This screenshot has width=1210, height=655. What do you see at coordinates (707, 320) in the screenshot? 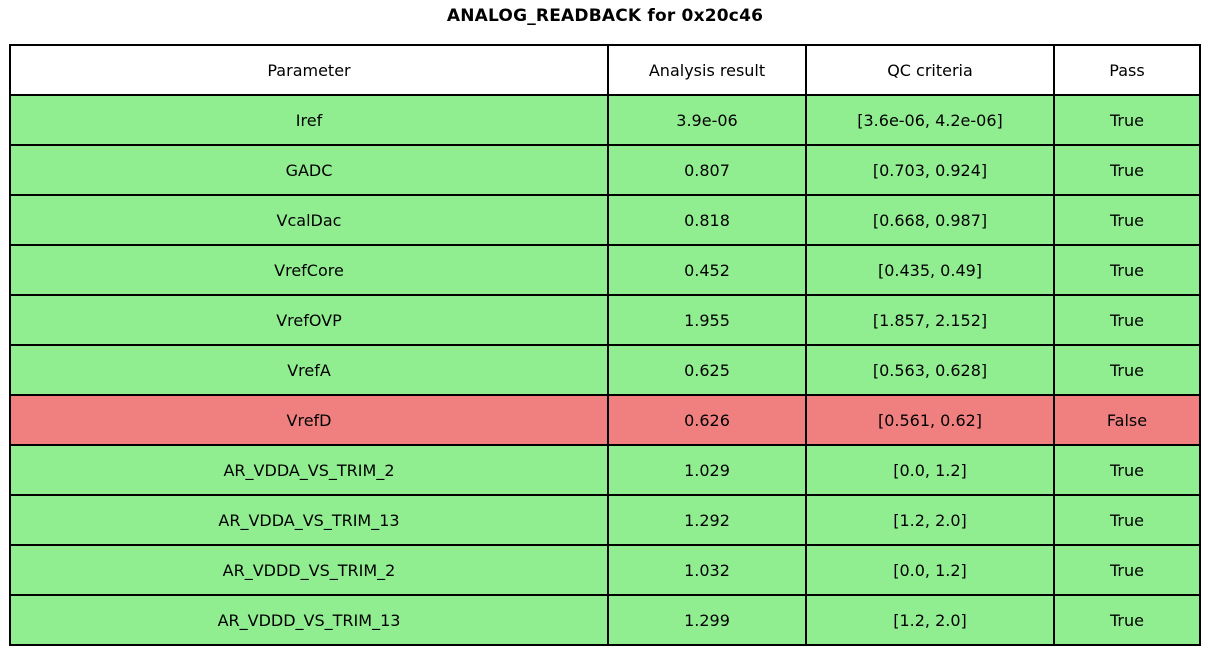
I see `analysis-result-cell: 1.955` at bounding box center [707, 320].